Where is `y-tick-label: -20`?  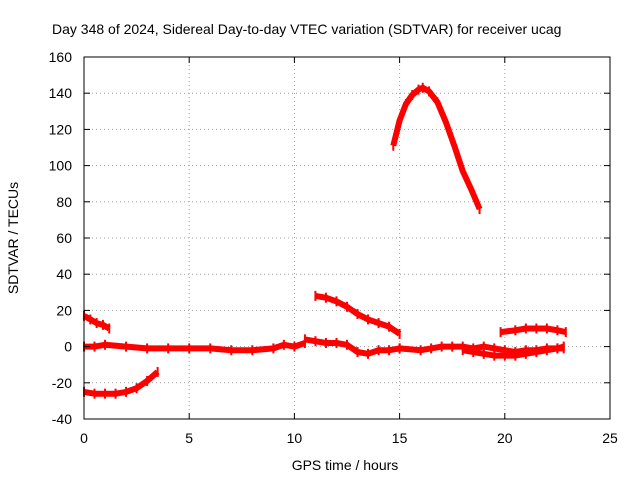 y-tick-label: -20 is located at coordinates (62, 383).